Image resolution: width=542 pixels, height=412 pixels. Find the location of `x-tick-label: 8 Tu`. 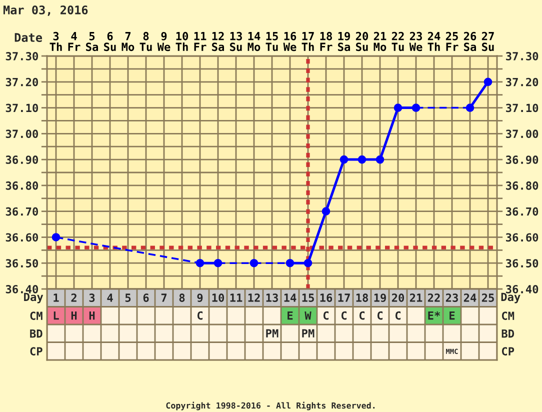

x-tick-label: 8 Tu is located at coordinates (146, 42).